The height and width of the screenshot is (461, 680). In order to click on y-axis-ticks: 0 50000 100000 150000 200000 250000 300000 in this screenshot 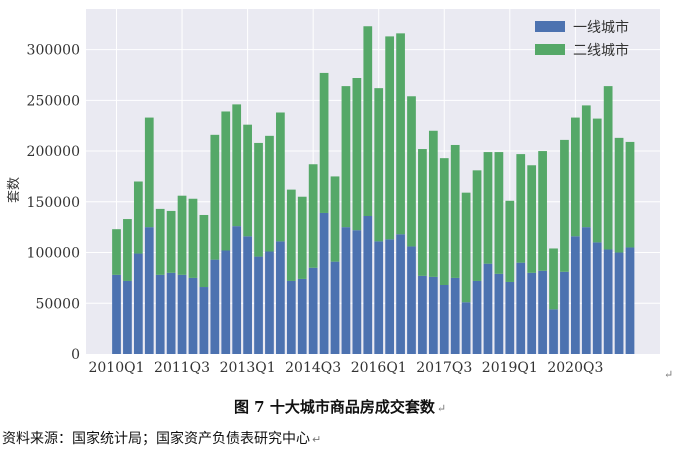, I will do `click(53, 203)`.